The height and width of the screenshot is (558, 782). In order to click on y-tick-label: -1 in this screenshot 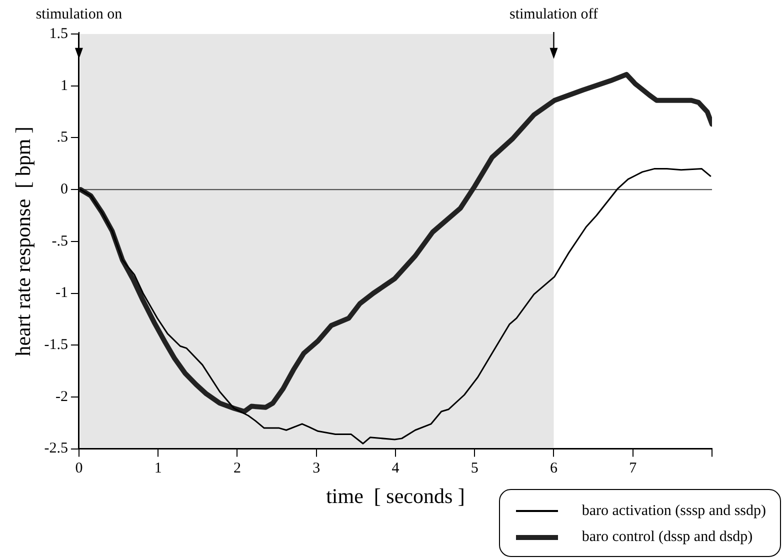, I will do `click(61, 293)`.